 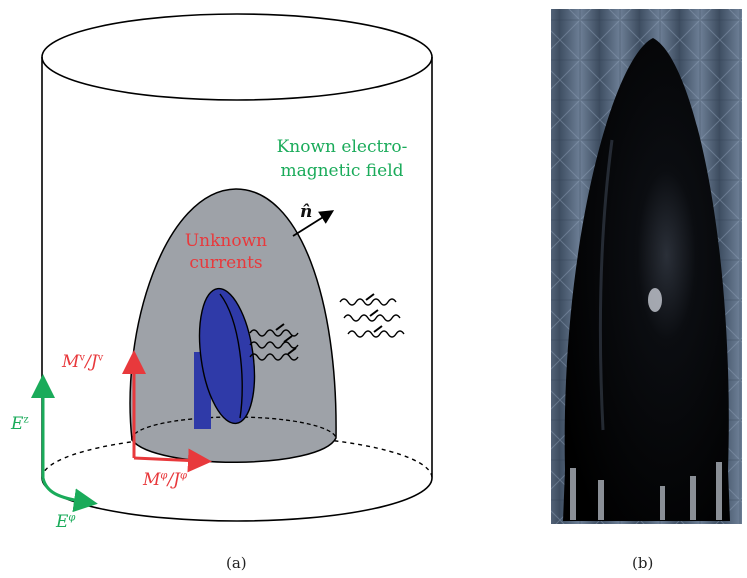 What do you see at coordinates (152, 480) in the screenshot?
I see `Mphi-main: M` at bounding box center [152, 480].